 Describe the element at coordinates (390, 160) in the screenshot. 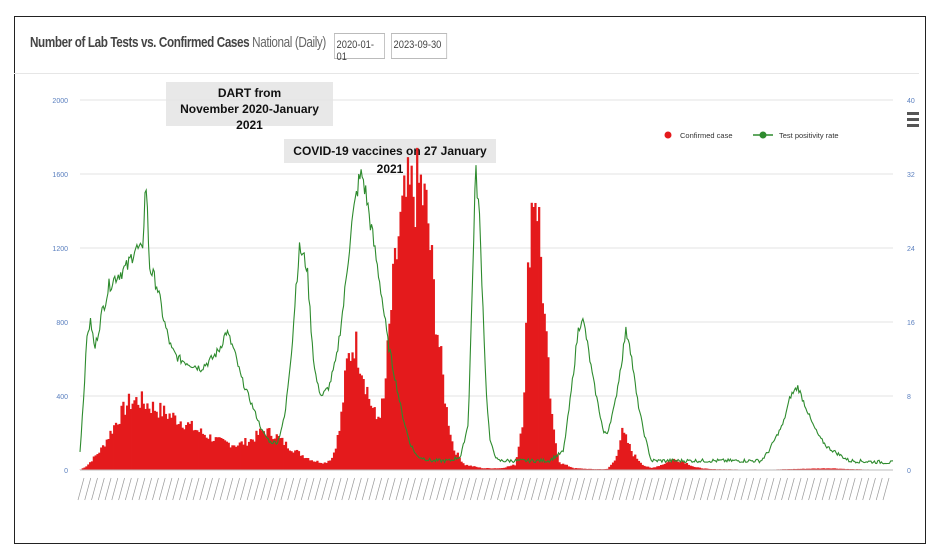

I see `vaccine-annotation-text: COVID-19 vaccines on 27 January 2021` at that location.